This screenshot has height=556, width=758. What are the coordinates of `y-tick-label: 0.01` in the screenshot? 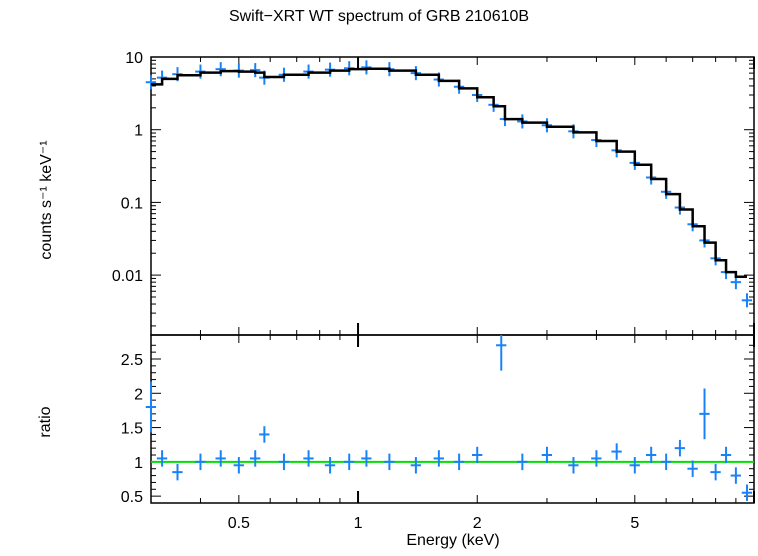 It's located at (127, 276).